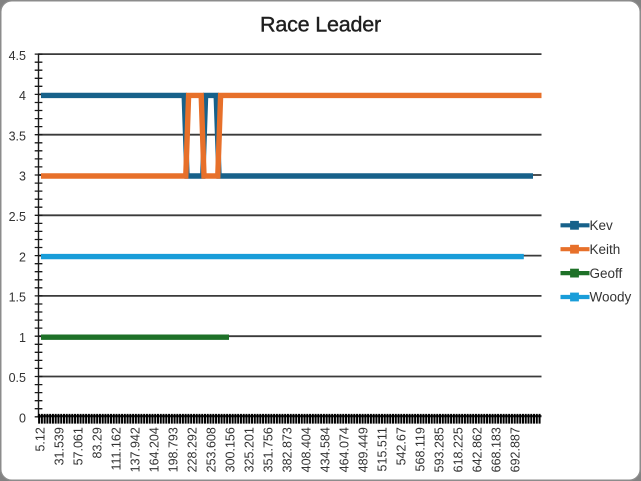 The height and width of the screenshot is (481, 641). Describe the element at coordinates (288, 449) in the screenshot. I see `svg-text: 382.873` at that location.